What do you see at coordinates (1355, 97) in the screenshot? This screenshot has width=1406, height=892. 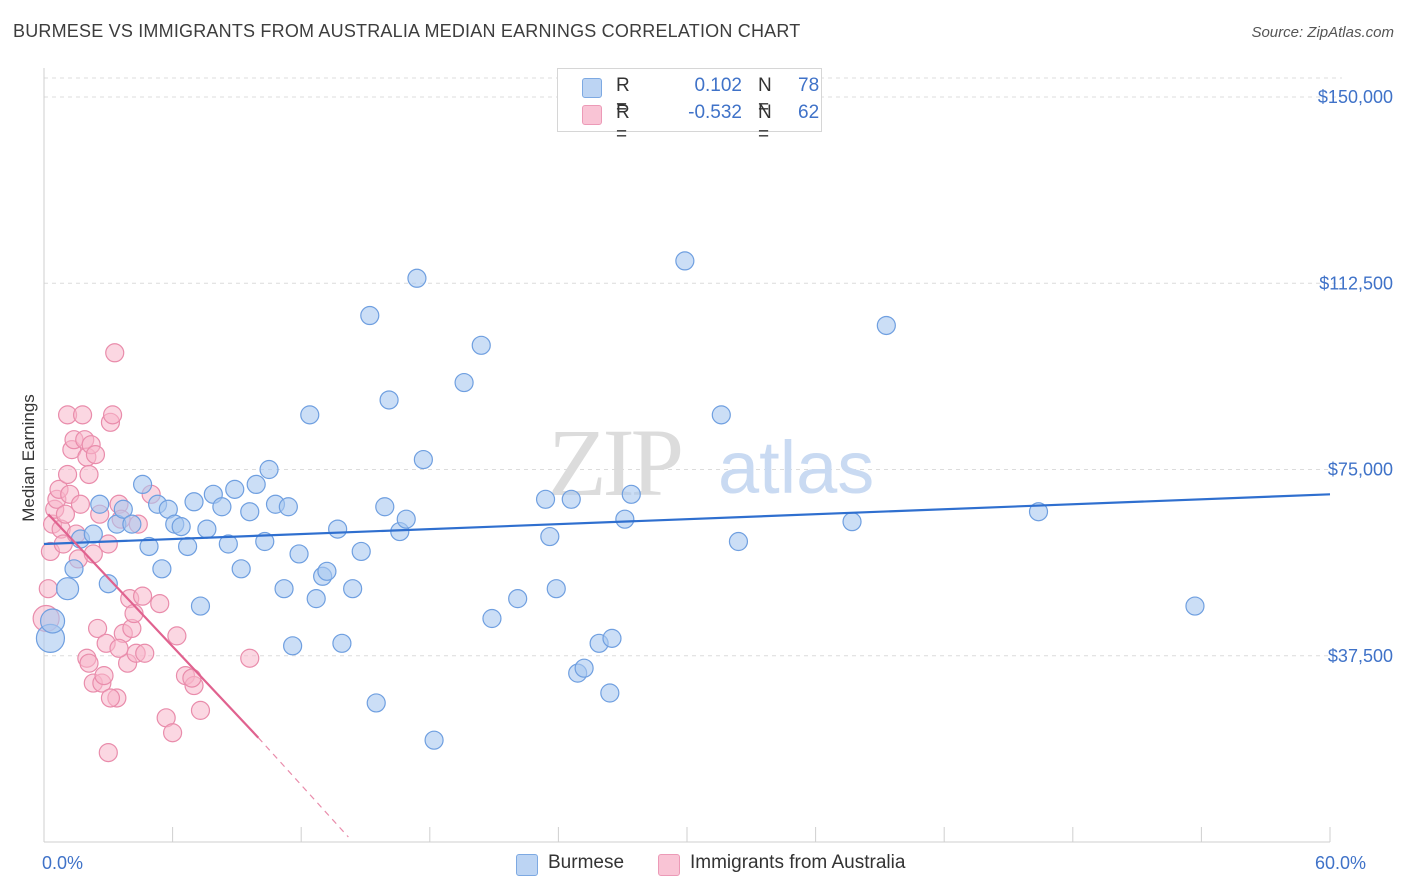 I see `y-tick-label: $150,000` at bounding box center [1355, 97].